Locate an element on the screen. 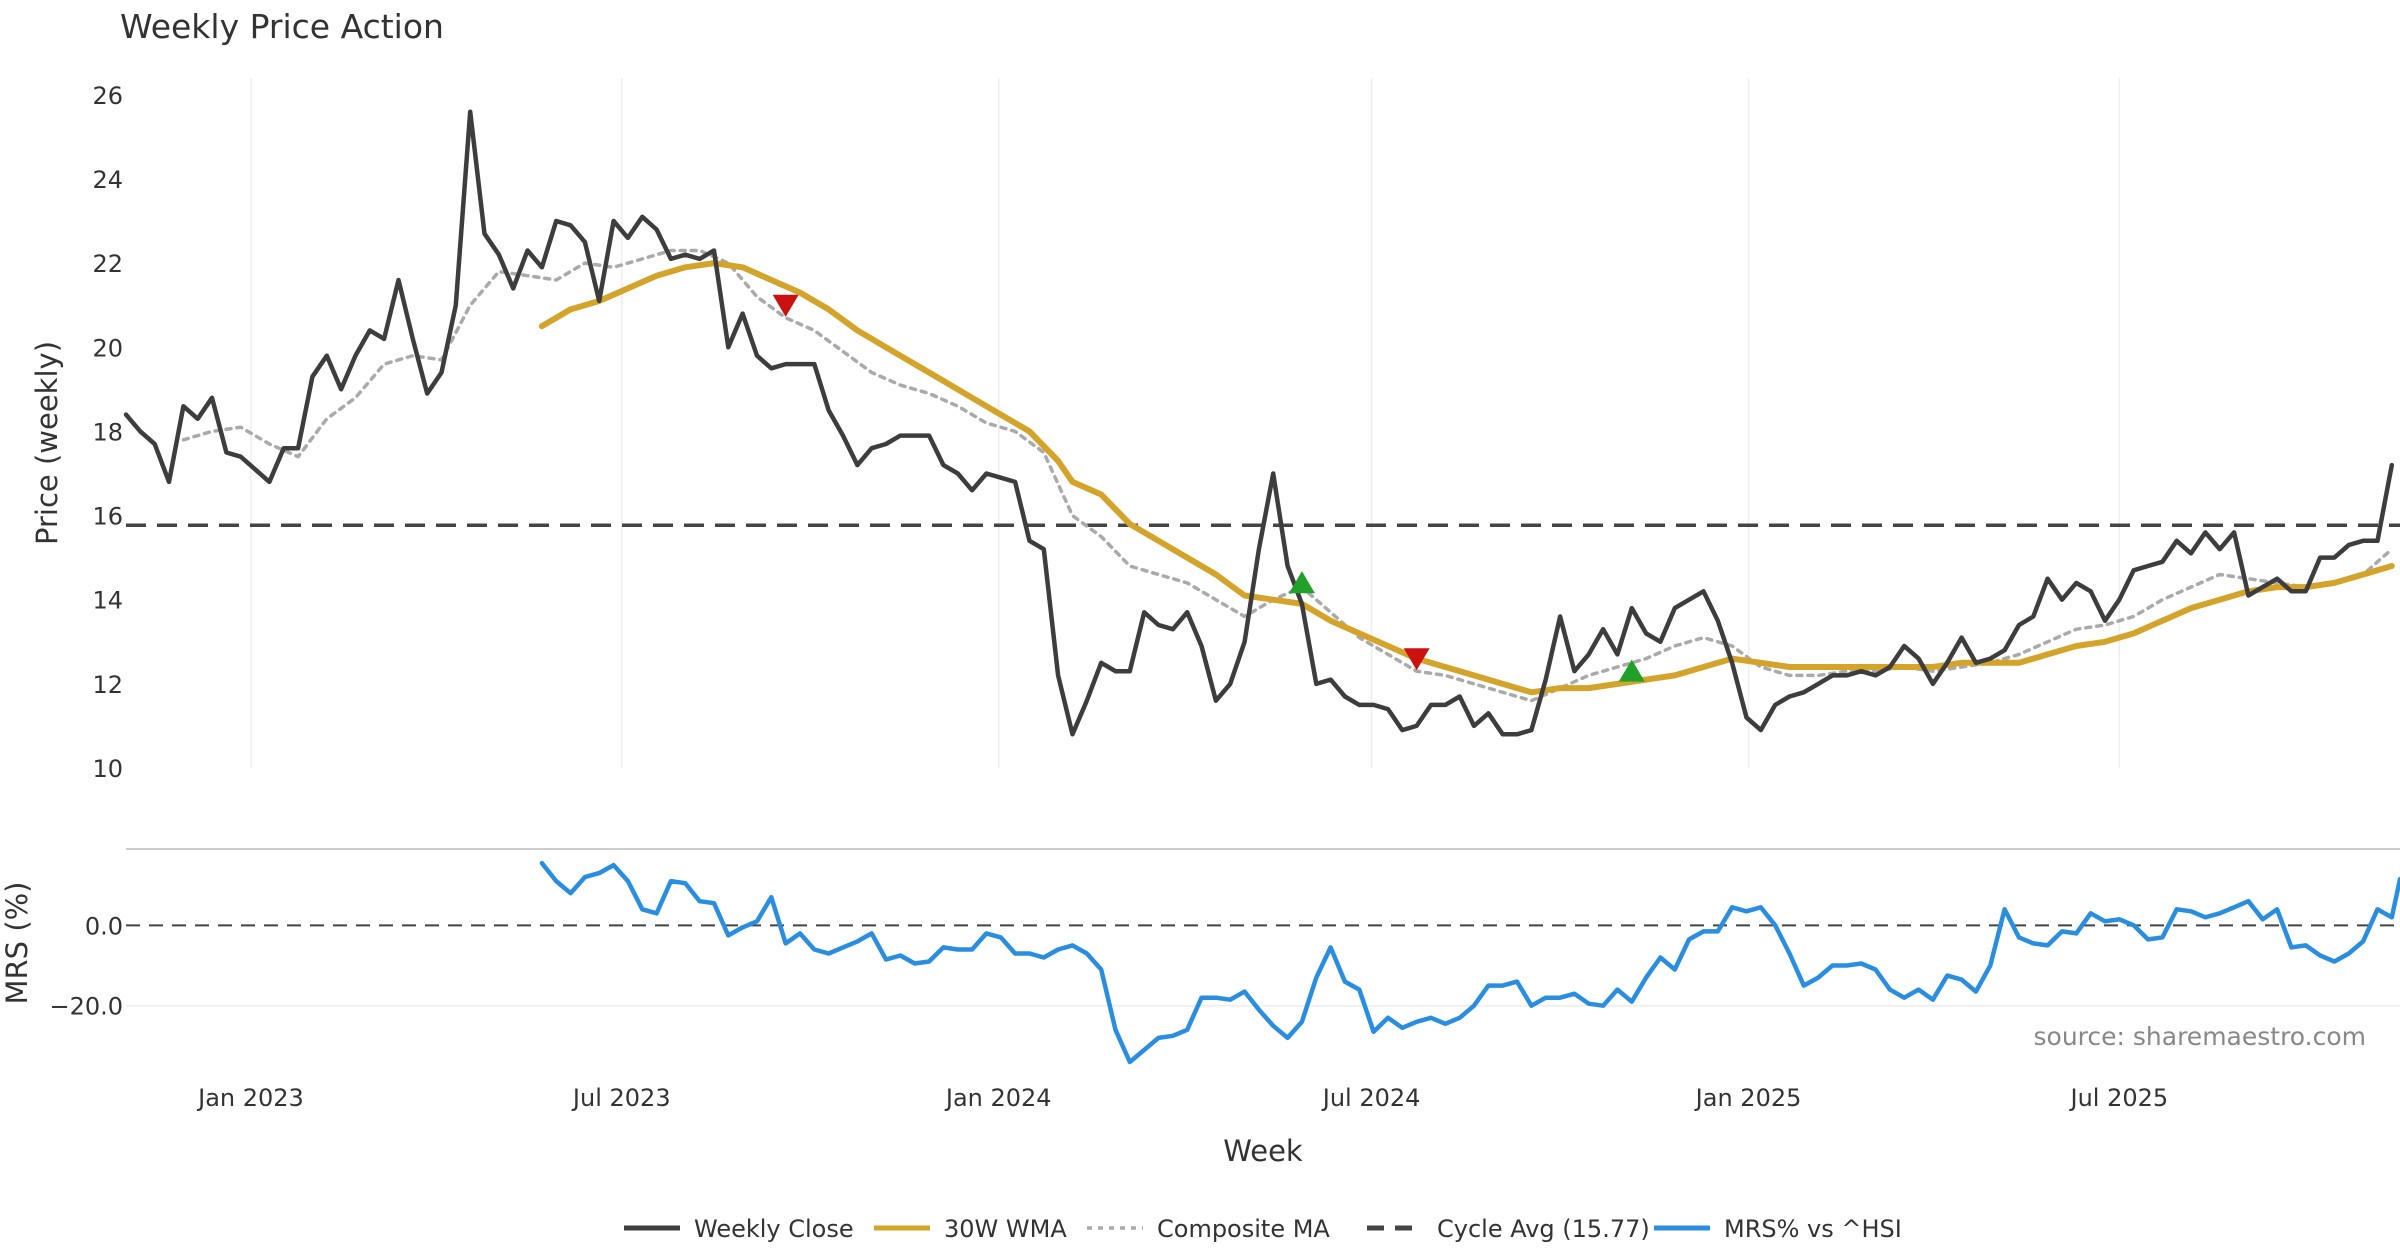 This screenshot has width=2400, height=1260. x-tick-label: Jan 2023 is located at coordinates (250, 1098).